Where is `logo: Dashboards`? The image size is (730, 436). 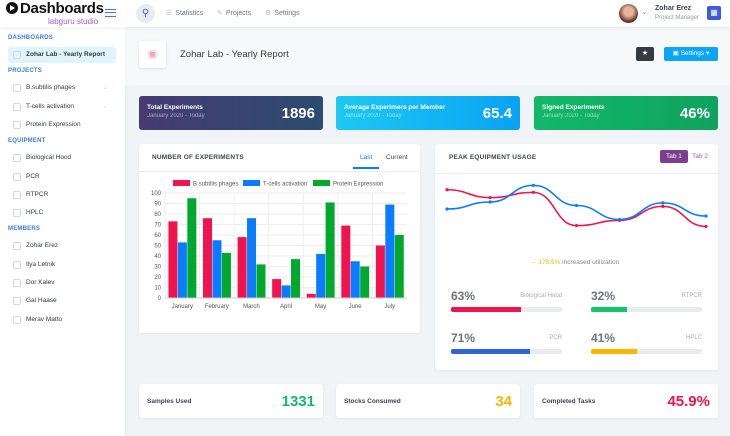 logo: Dashboards is located at coordinates (55, 9).